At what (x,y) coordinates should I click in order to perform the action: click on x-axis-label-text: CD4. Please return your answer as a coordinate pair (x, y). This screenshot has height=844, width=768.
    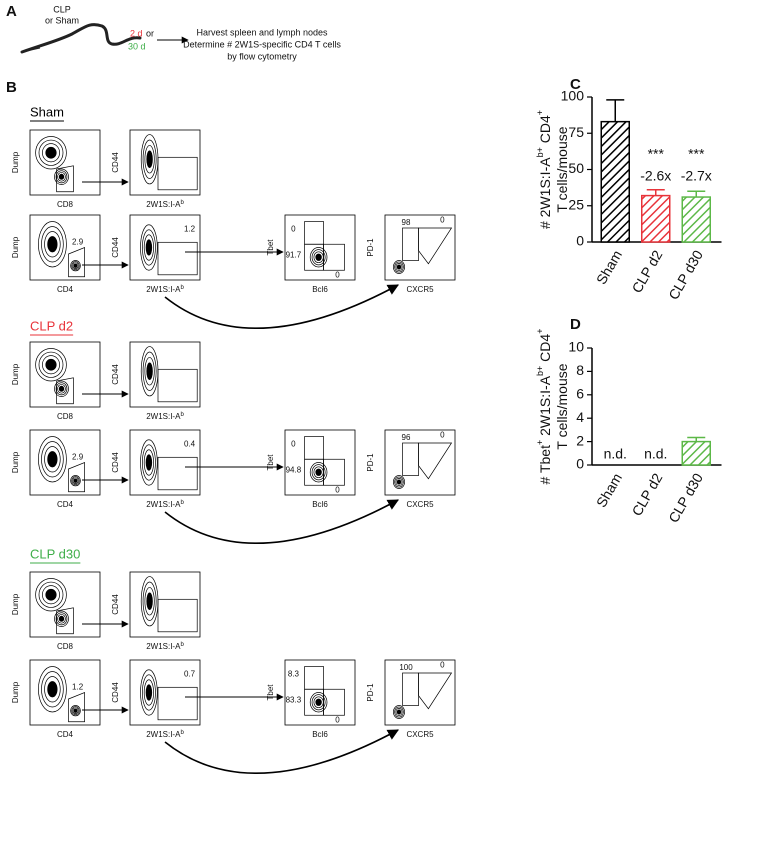
    Looking at the image, I should click on (65, 504).